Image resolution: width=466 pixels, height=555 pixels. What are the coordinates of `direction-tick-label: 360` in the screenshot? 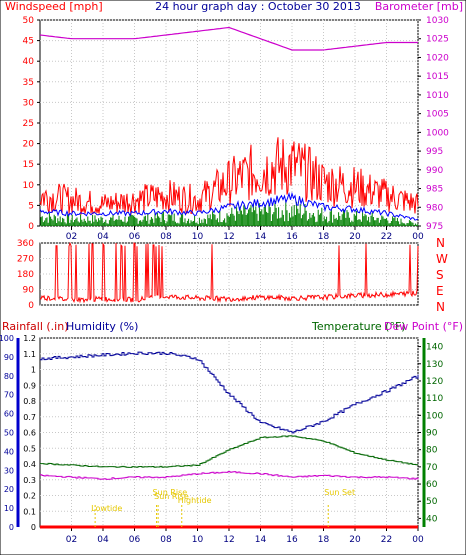 It's located at (25, 244).